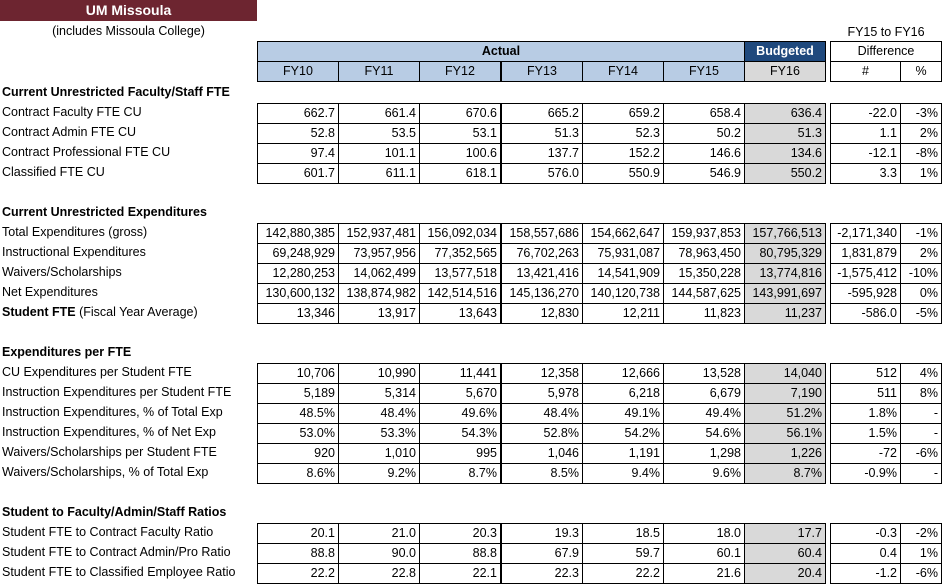 The image size is (948, 588). What do you see at coordinates (379, 573) in the screenshot?
I see `value-cell: 22.8` at bounding box center [379, 573].